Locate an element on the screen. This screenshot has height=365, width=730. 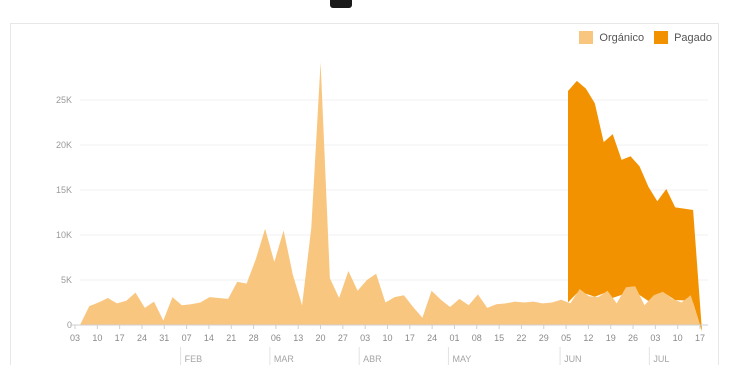
month-label: MAR is located at coordinates (284, 359).